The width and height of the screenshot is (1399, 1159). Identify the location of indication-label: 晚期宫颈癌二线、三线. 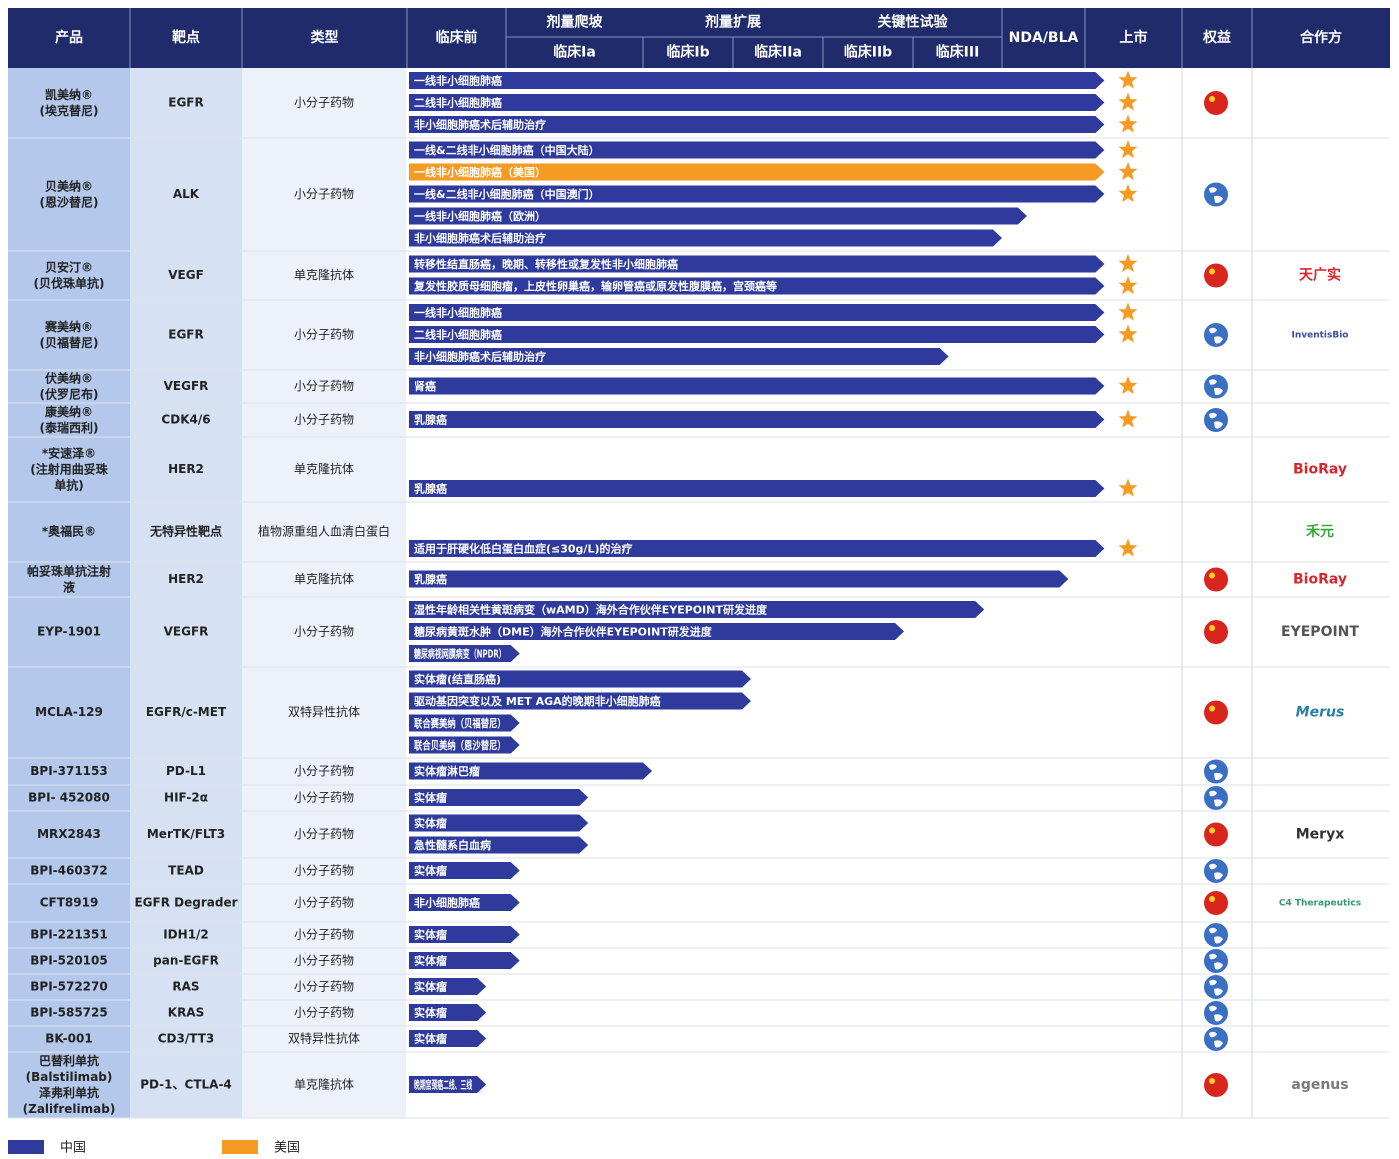
(443, 1085).